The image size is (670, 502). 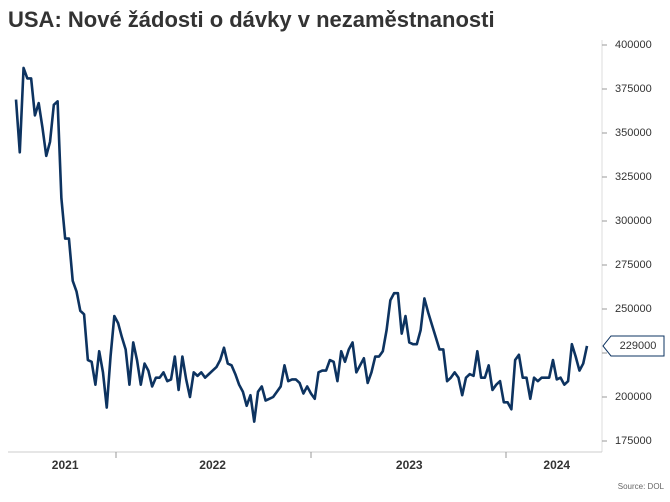 What do you see at coordinates (65, 465) in the screenshot?
I see `x-tick-label: 2021` at bounding box center [65, 465].